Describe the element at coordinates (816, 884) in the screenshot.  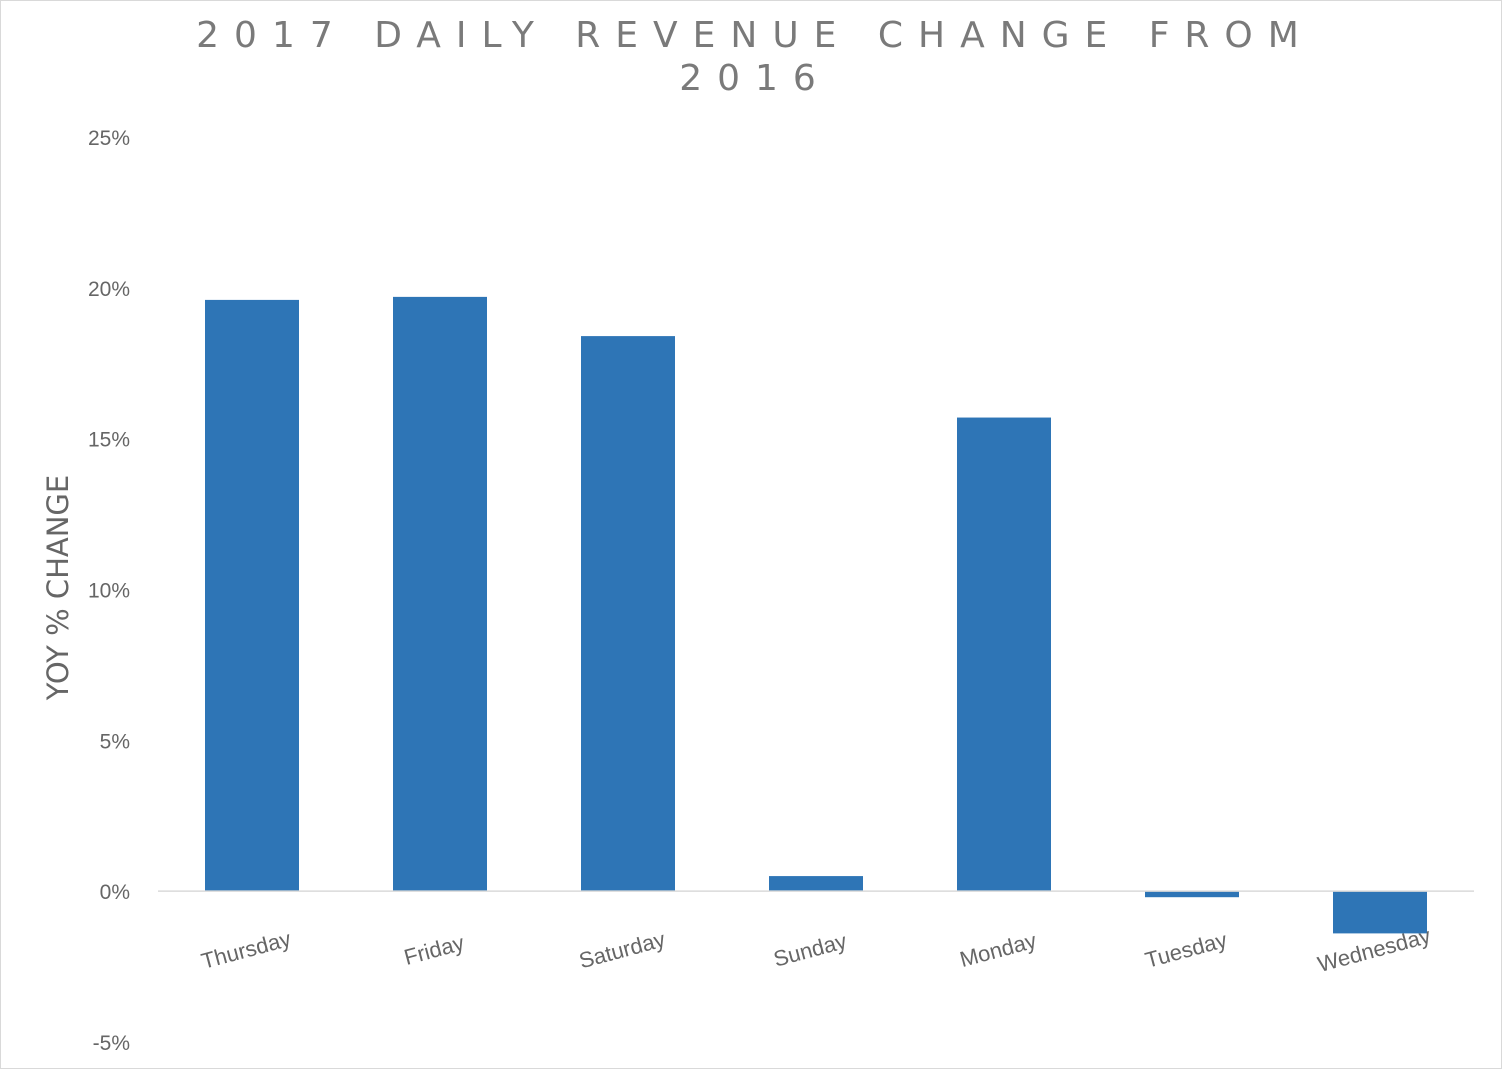
I see `bar-sunday` at that location.